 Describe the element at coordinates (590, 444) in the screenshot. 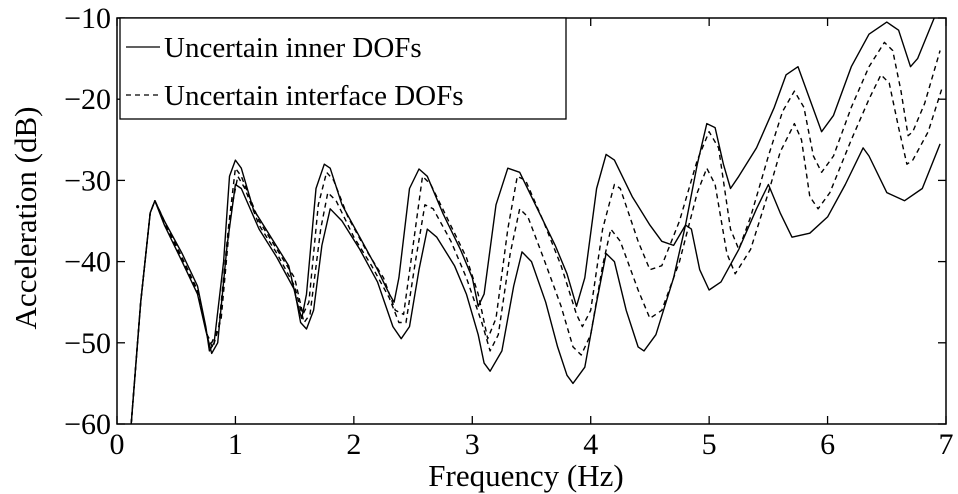

I see `x-tick-label: 4` at that location.